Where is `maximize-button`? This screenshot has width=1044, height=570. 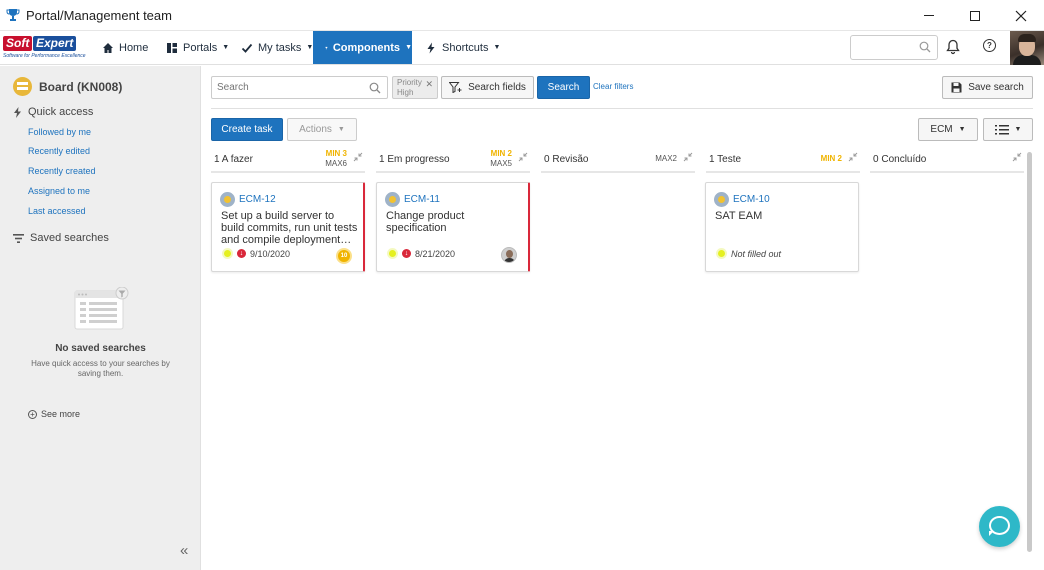 maximize-button is located at coordinates (975, 15).